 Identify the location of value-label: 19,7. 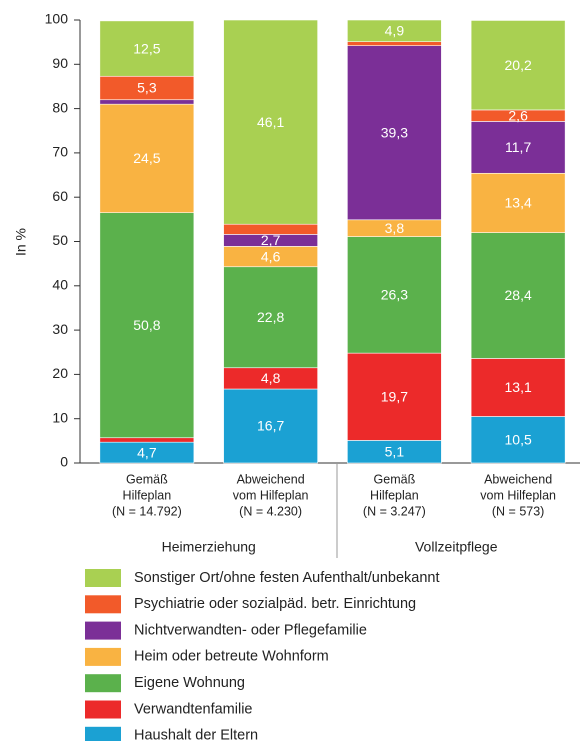
(394, 396).